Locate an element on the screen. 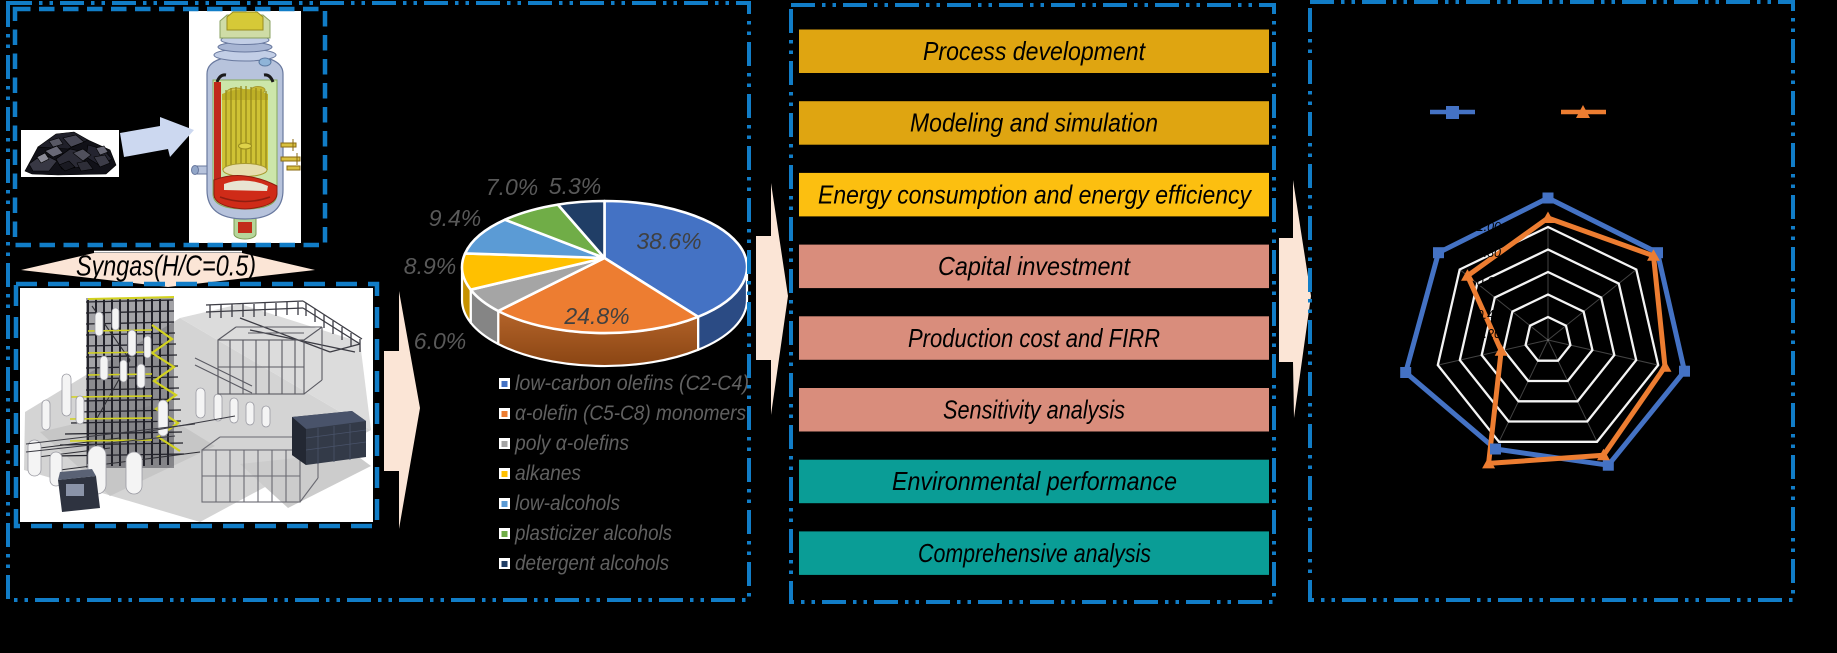 The image size is (1837, 653). svg-text: detergent alcohols is located at coordinates (592, 563).